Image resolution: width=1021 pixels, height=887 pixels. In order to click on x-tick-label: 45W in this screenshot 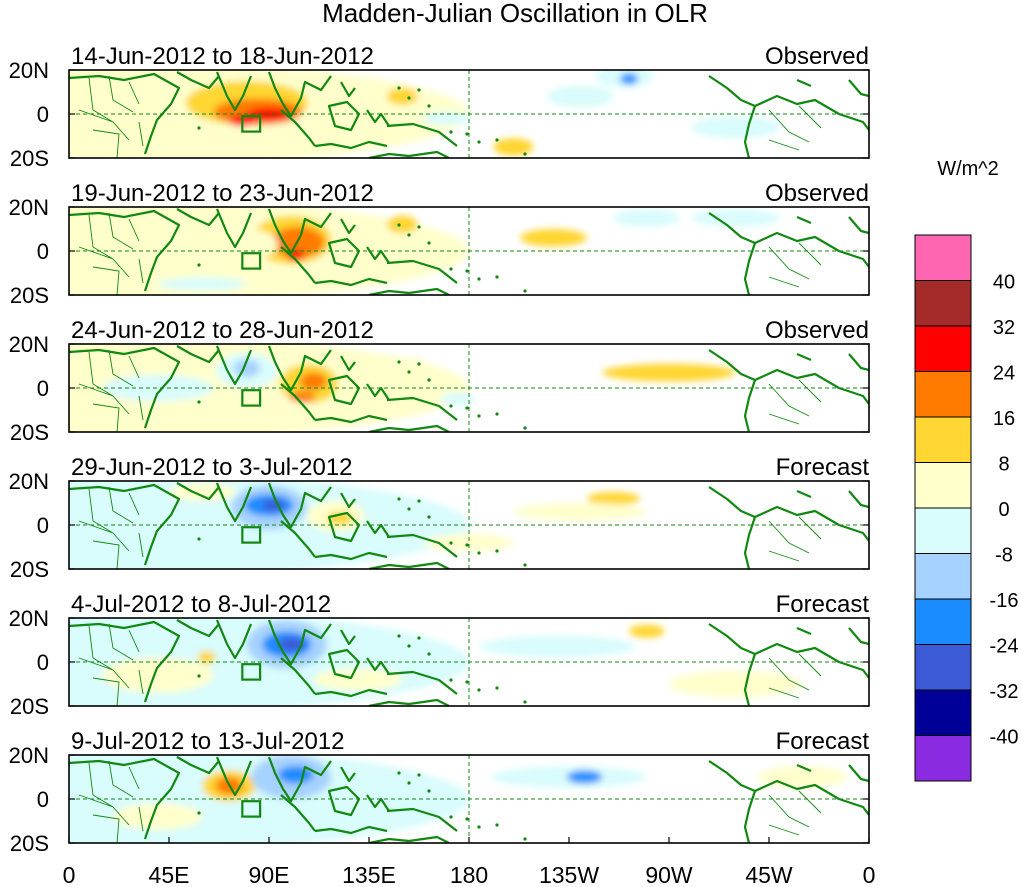, I will do `click(769, 874)`.